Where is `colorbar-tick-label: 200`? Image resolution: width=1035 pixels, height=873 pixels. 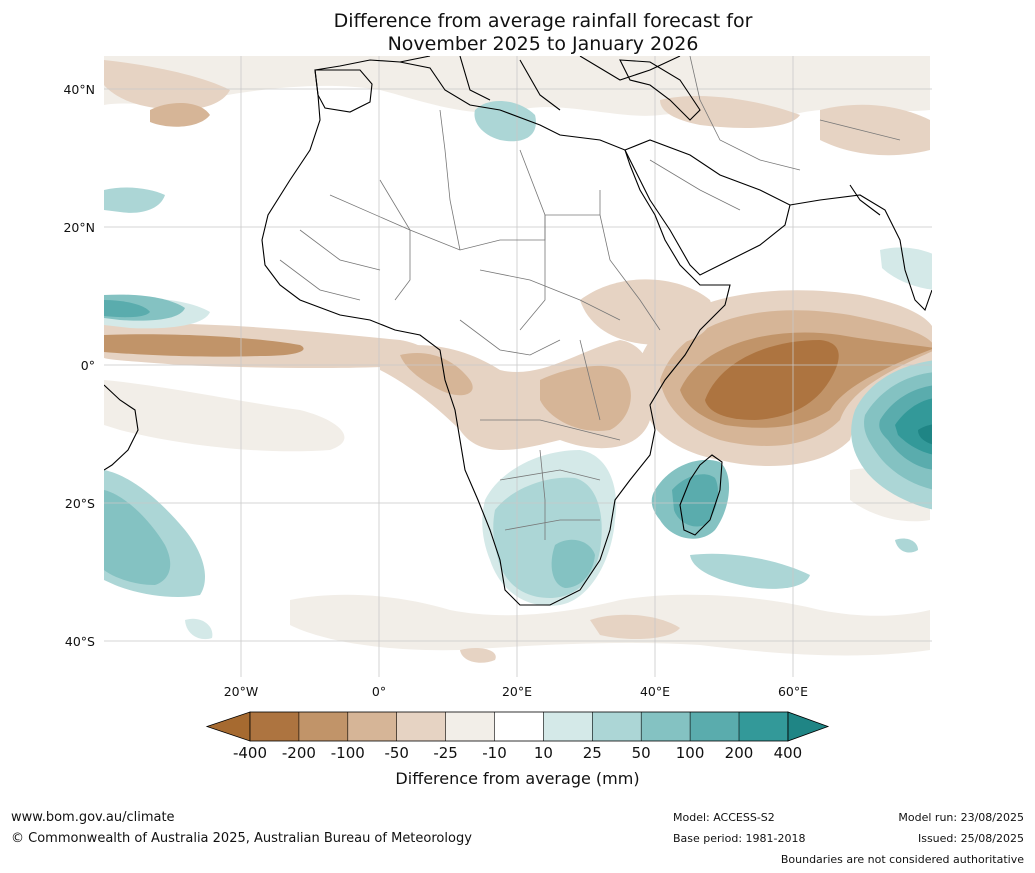 colorbar-tick-label: 200 is located at coordinates (739, 753).